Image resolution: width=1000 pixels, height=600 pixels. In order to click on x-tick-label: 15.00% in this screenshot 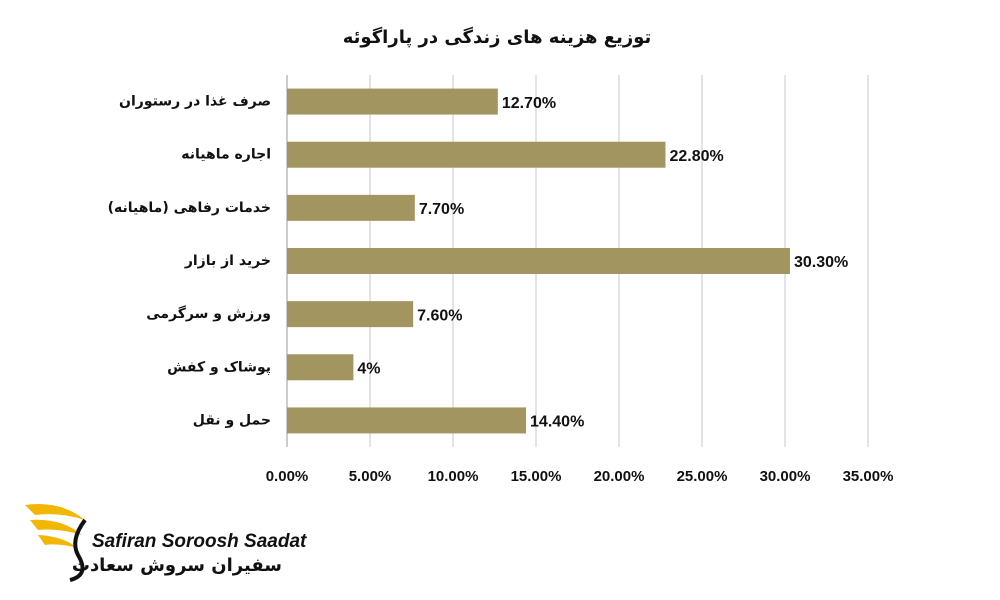, I will do `click(536, 476)`.